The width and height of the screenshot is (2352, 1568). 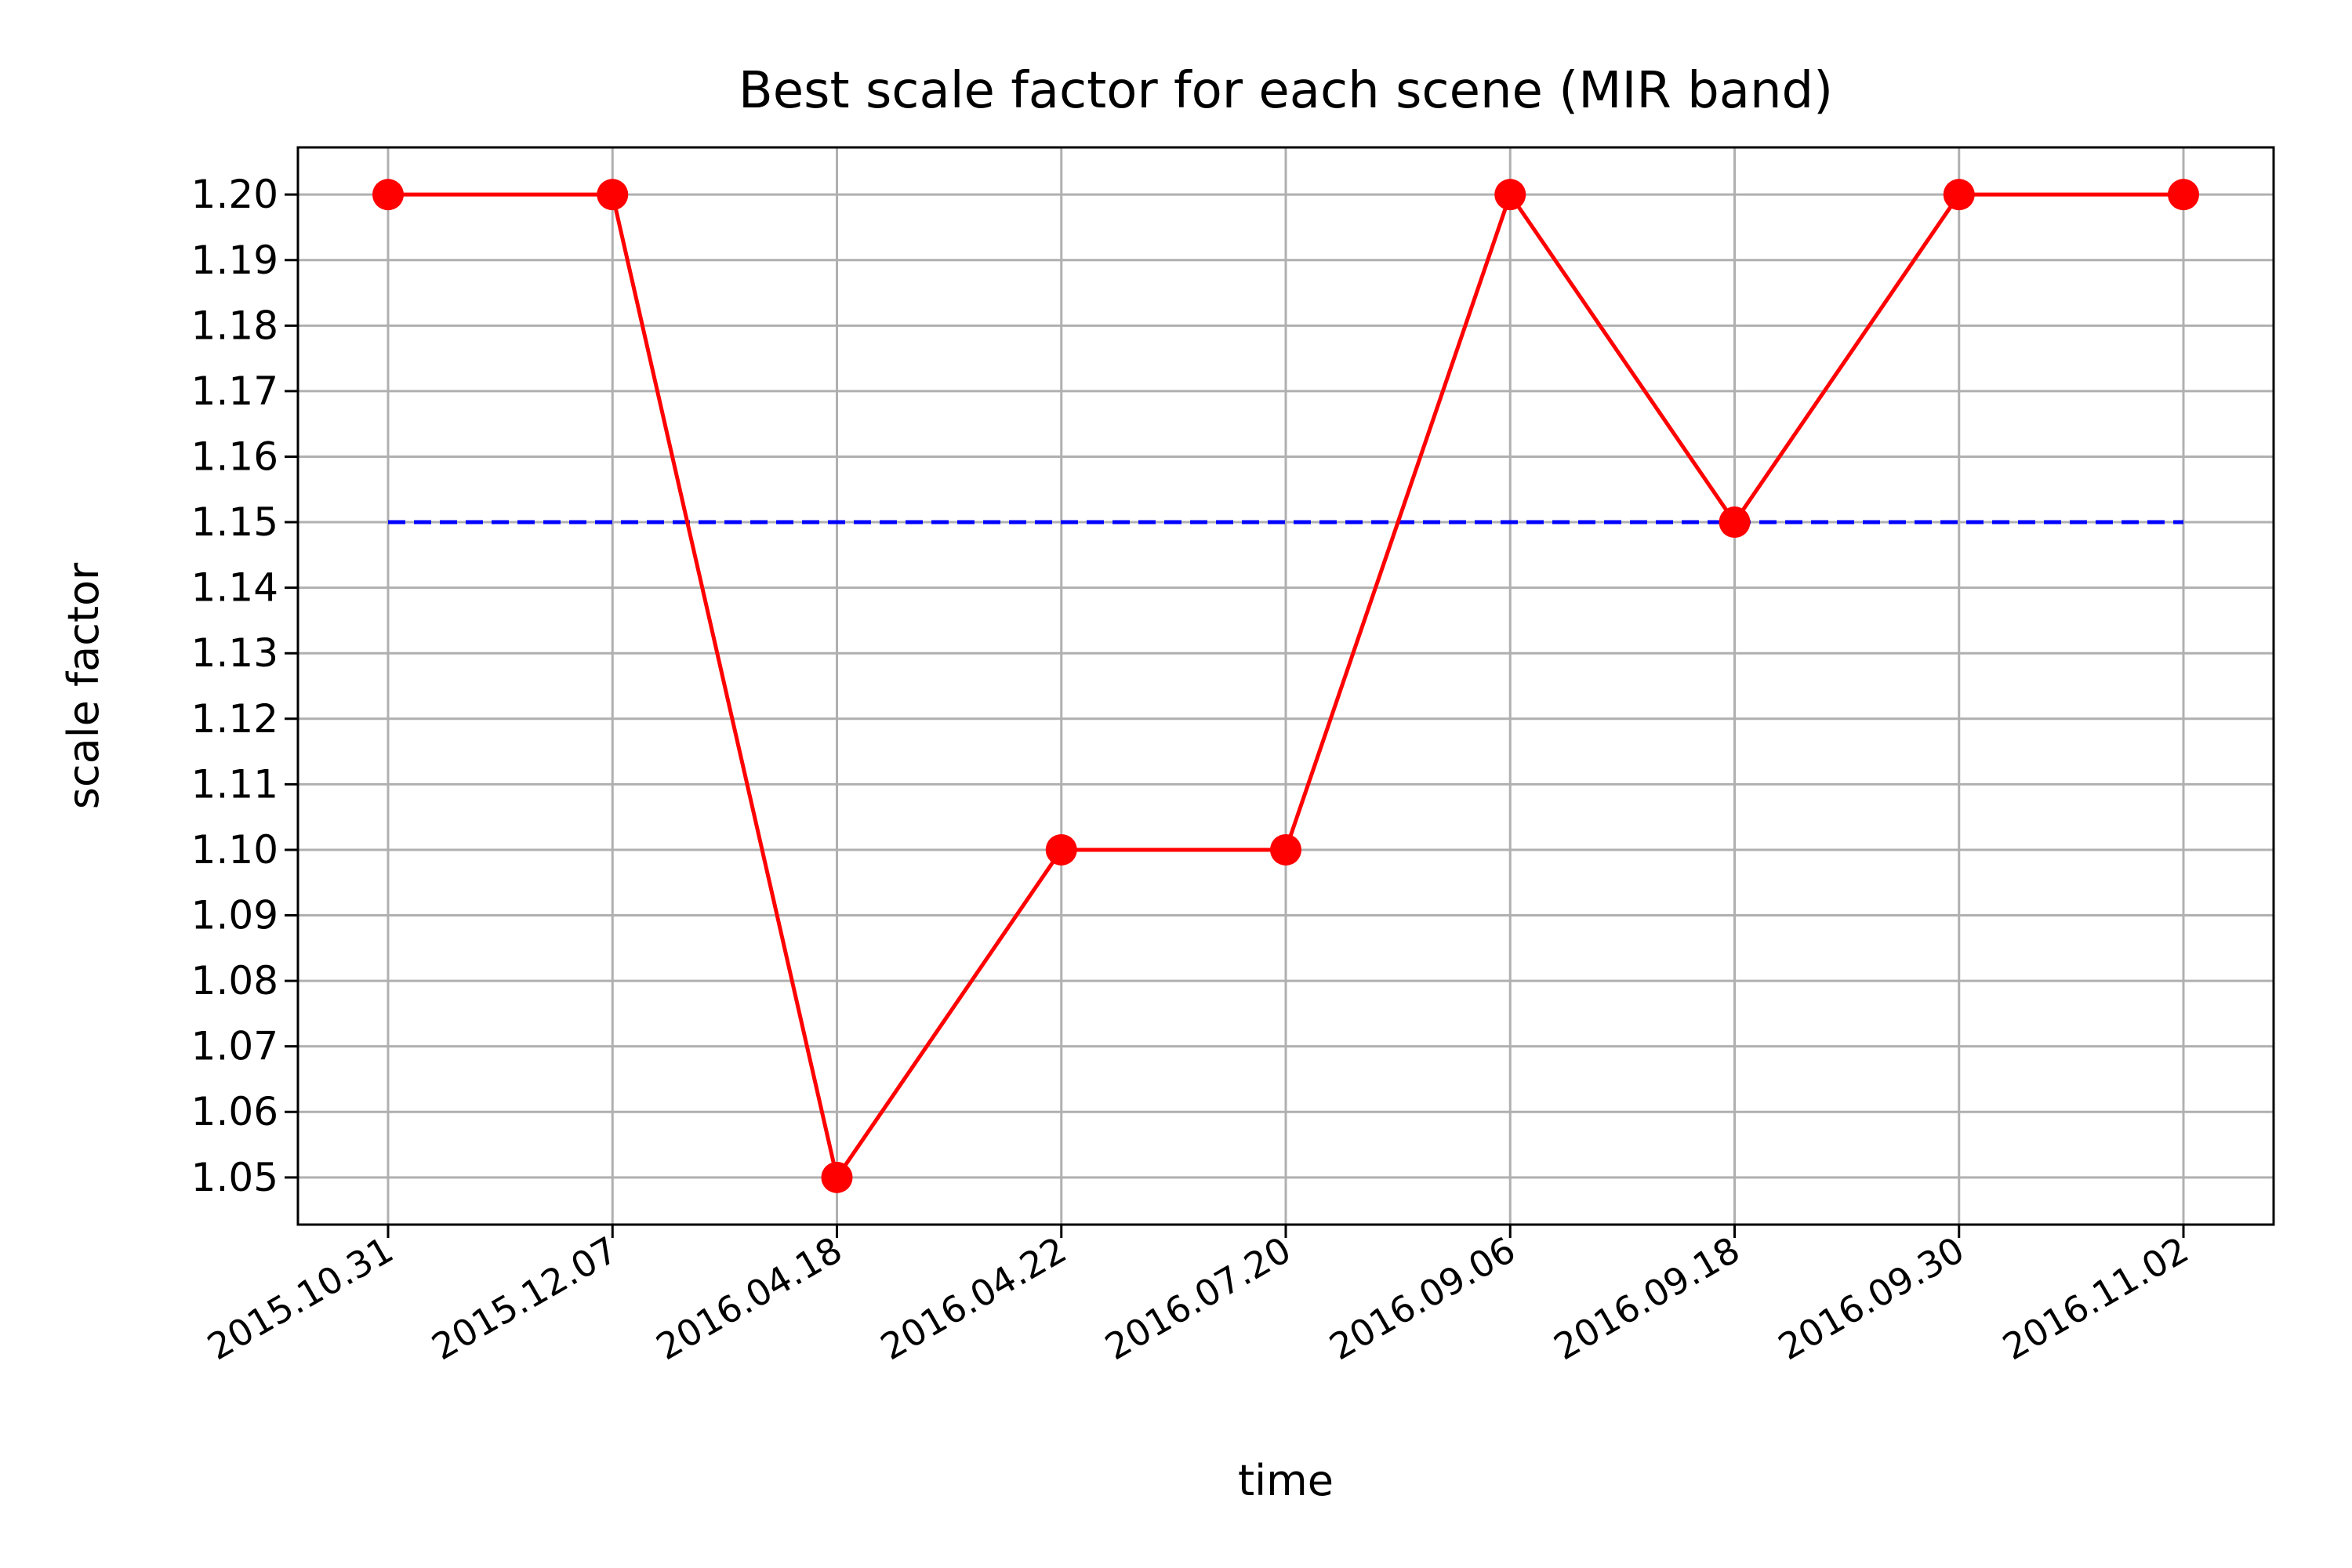 What do you see at coordinates (234, 653) in the screenshot?
I see `y-tick-label: 1.13` at bounding box center [234, 653].